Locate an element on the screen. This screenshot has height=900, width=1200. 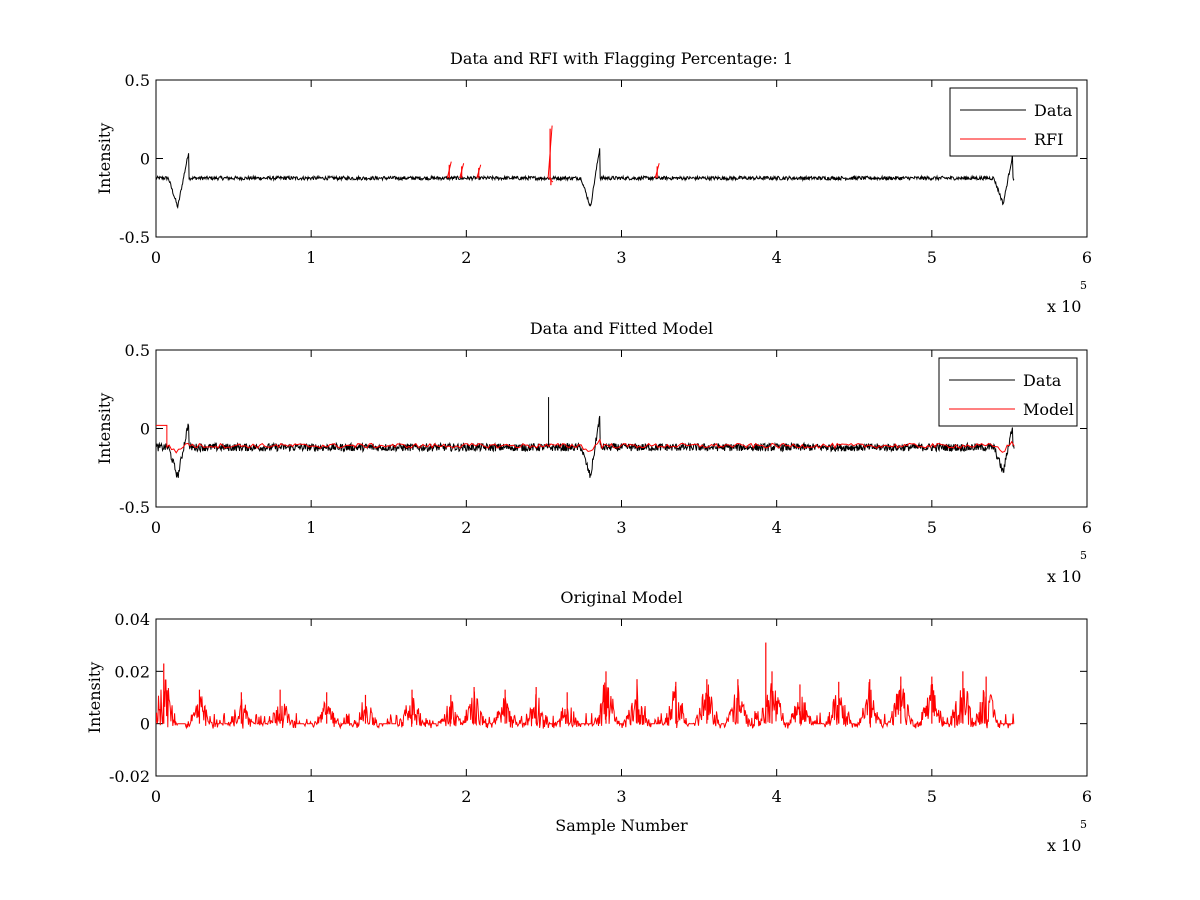
legend: Data Model is located at coordinates (1008, 392).